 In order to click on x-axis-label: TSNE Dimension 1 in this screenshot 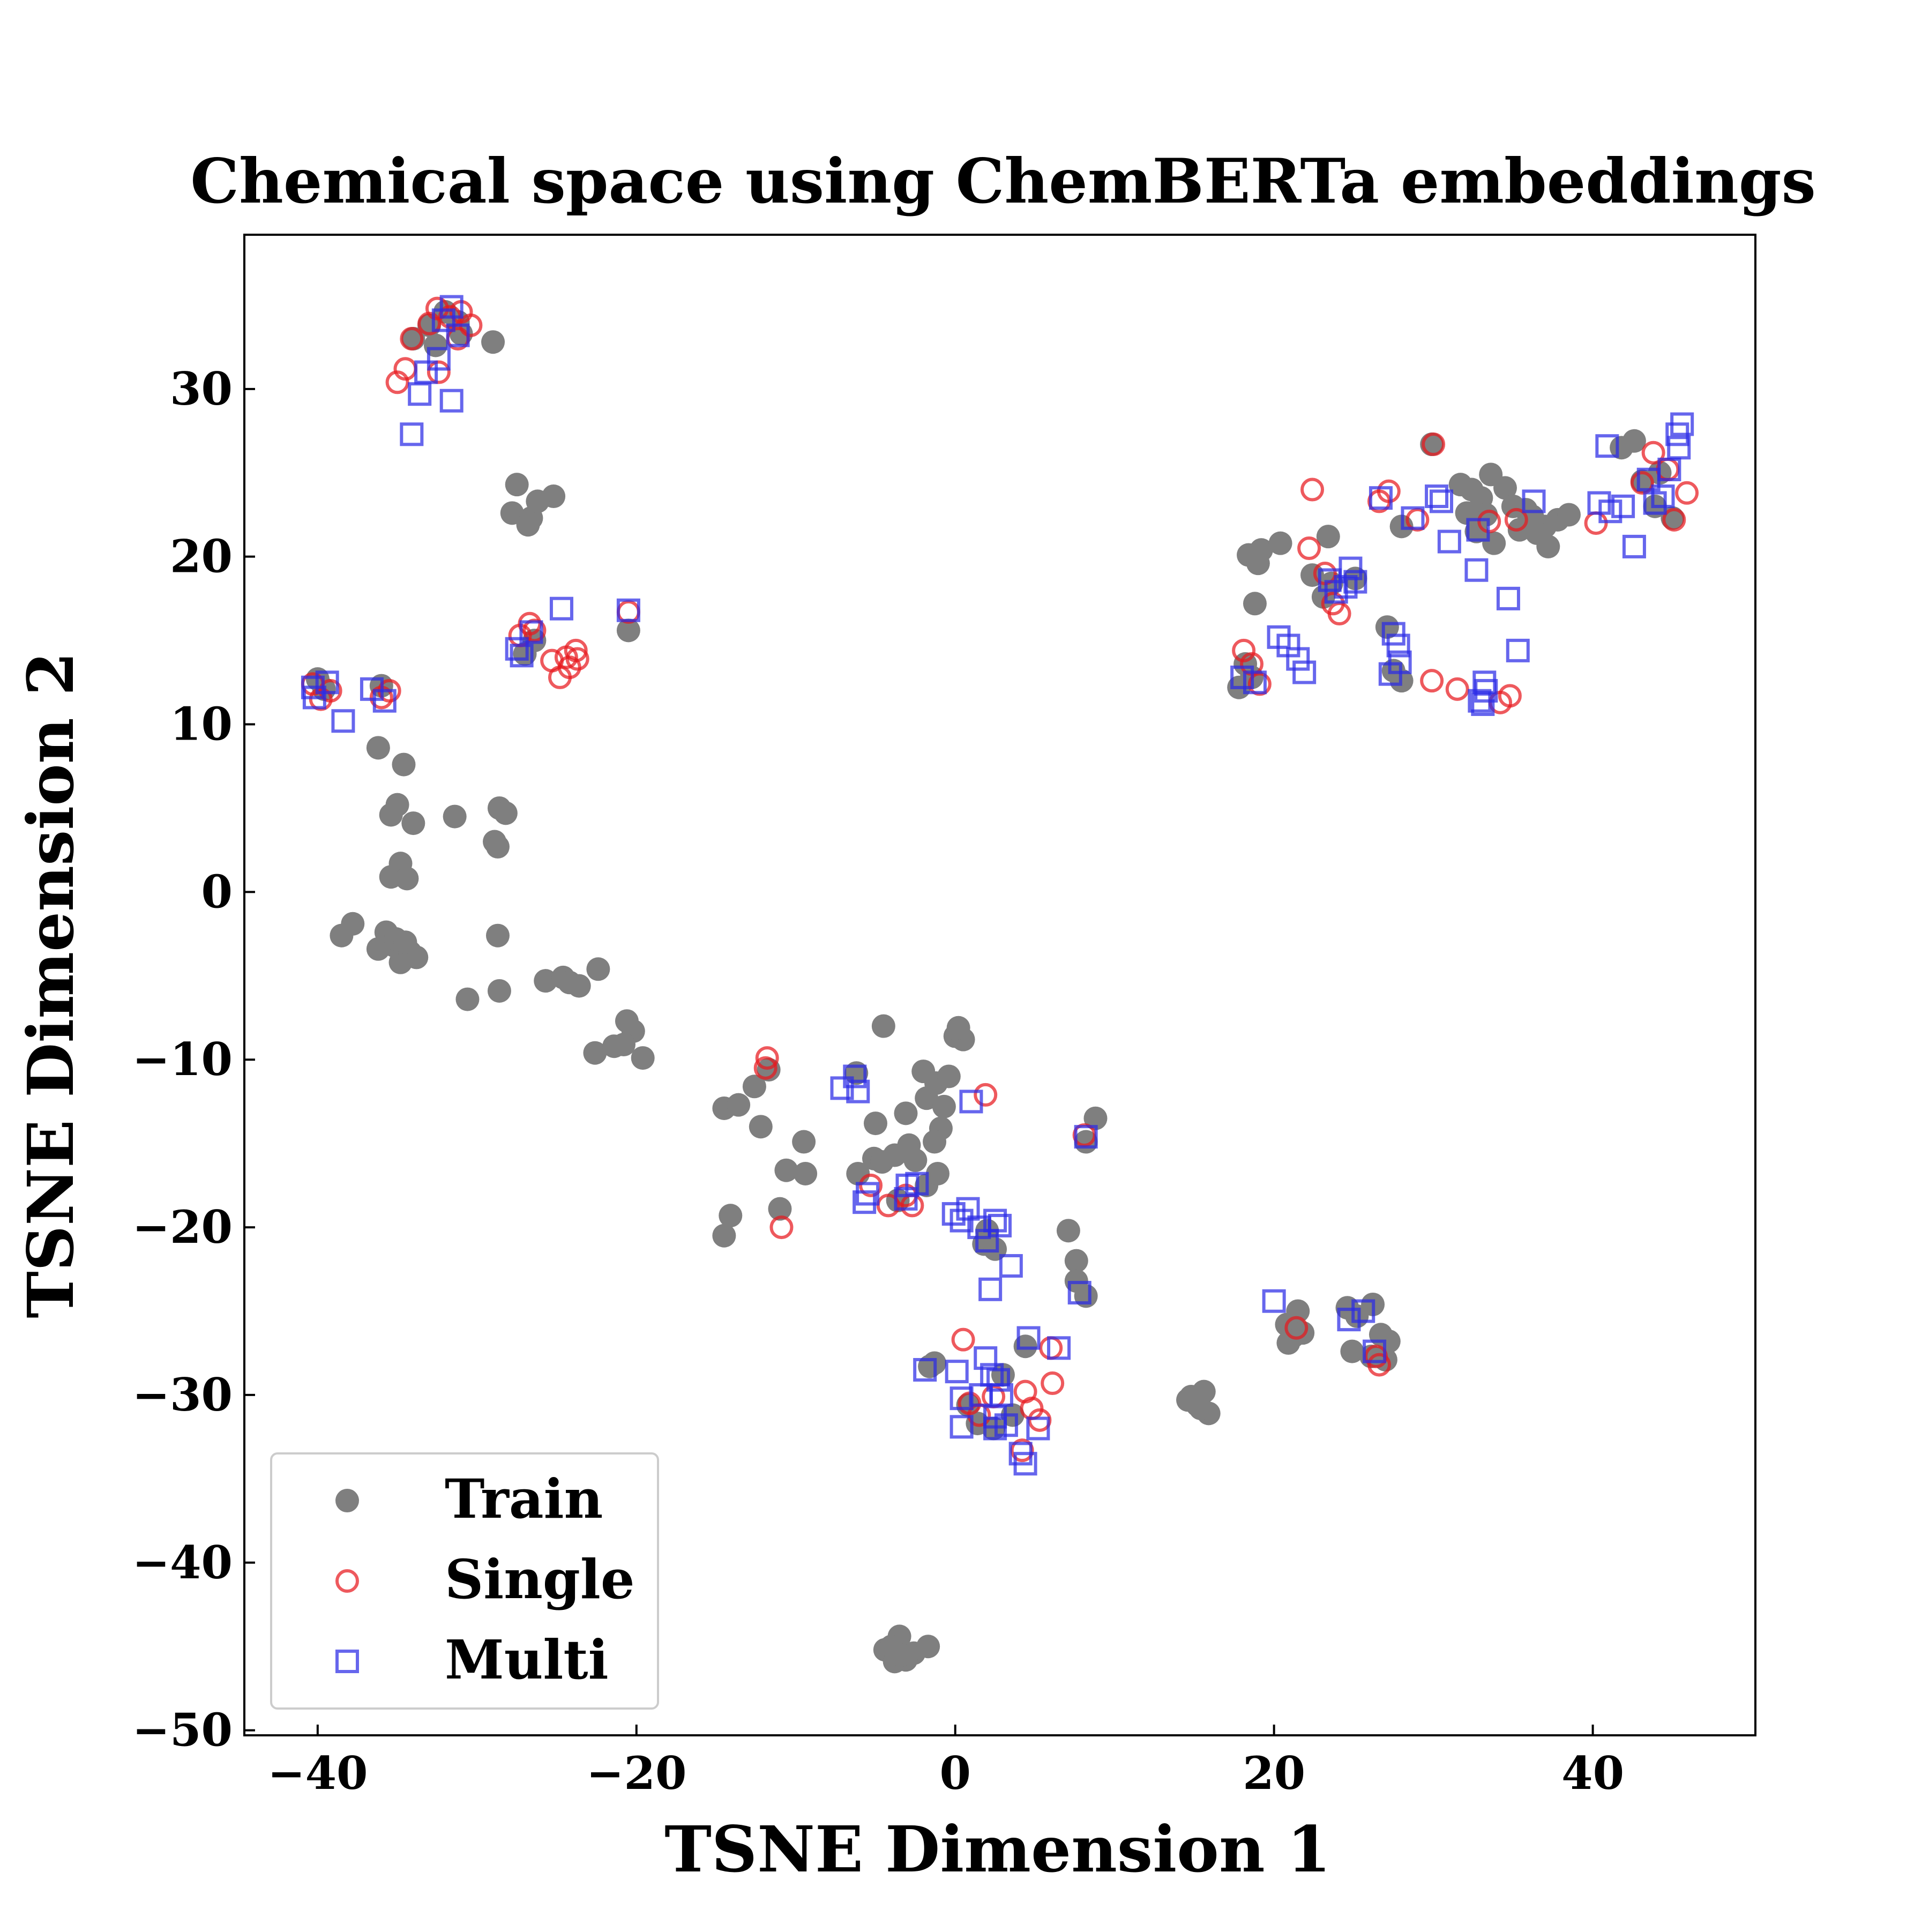, I will do `click(998, 1849)`.